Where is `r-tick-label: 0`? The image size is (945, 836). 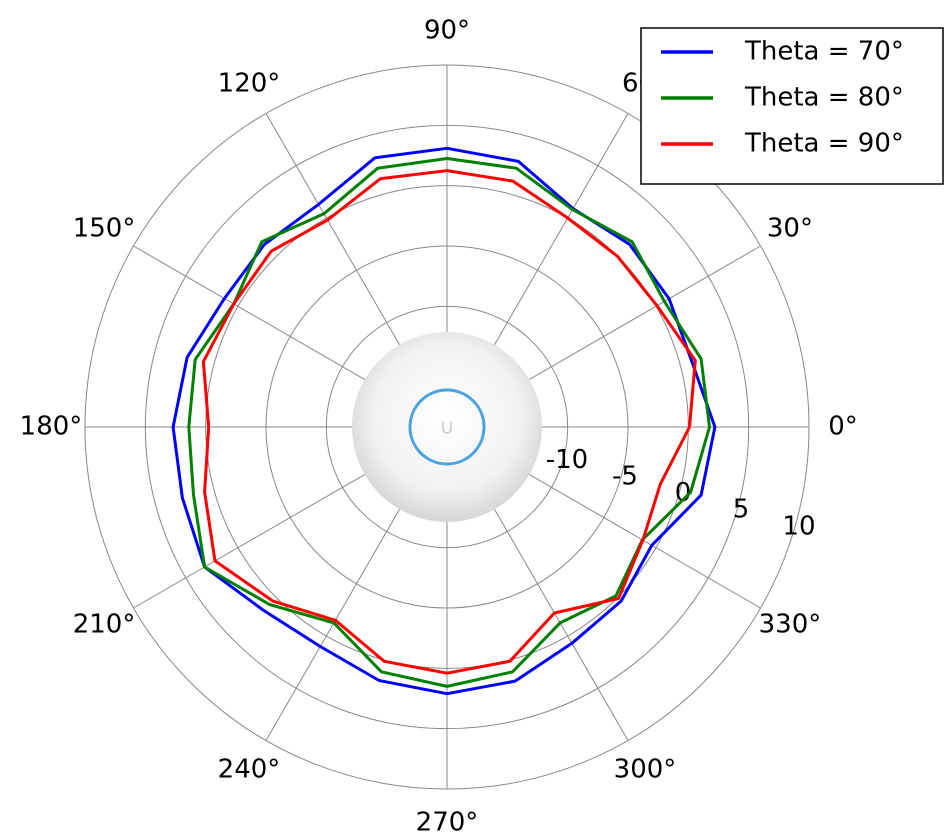
r-tick-label: 0 is located at coordinates (683, 493).